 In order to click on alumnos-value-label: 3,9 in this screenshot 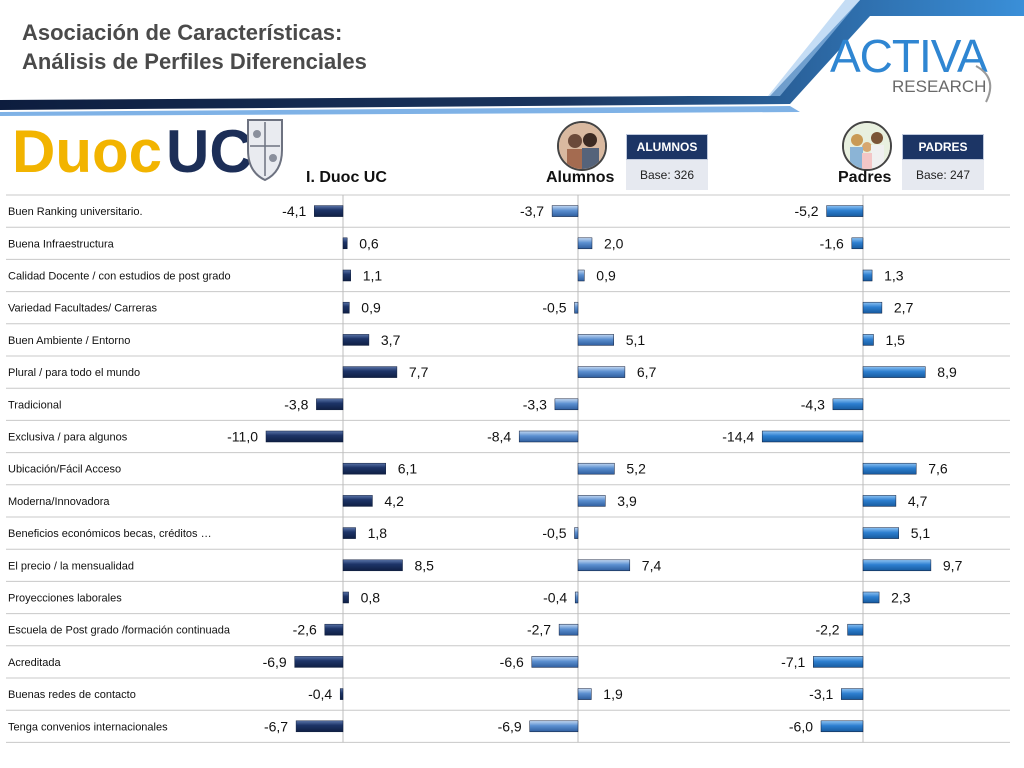, I will do `click(627, 501)`.